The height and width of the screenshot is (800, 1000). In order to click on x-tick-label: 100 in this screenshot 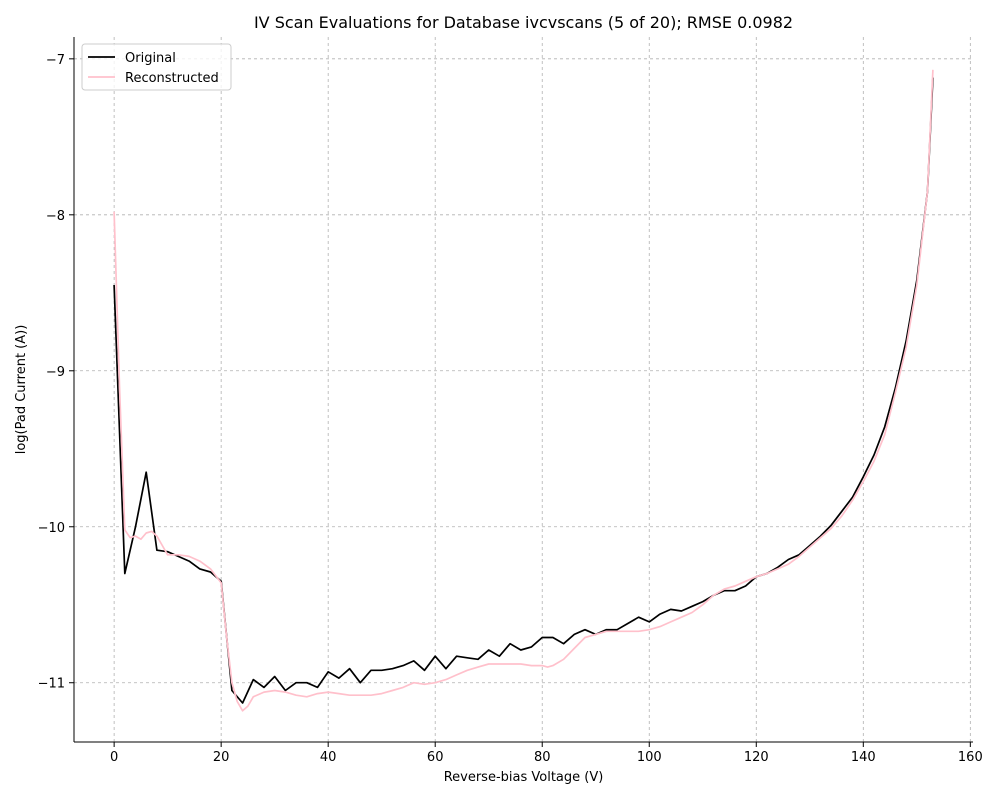, I will do `click(649, 757)`.